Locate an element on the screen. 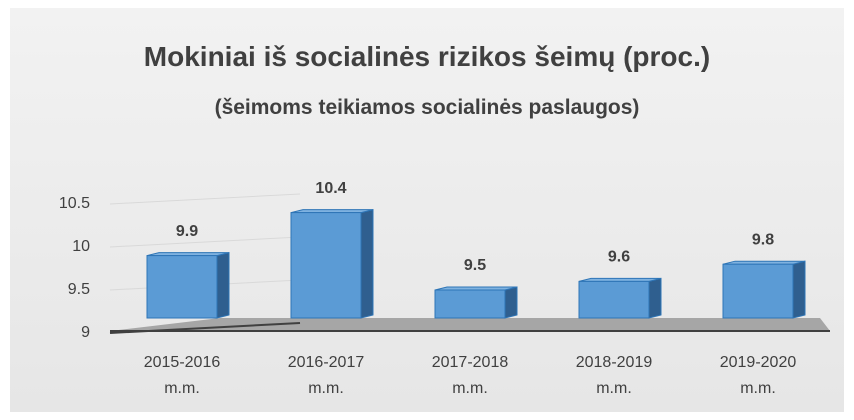 This screenshot has width=854, height=420. data-label: 10.4 is located at coordinates (330, 188).